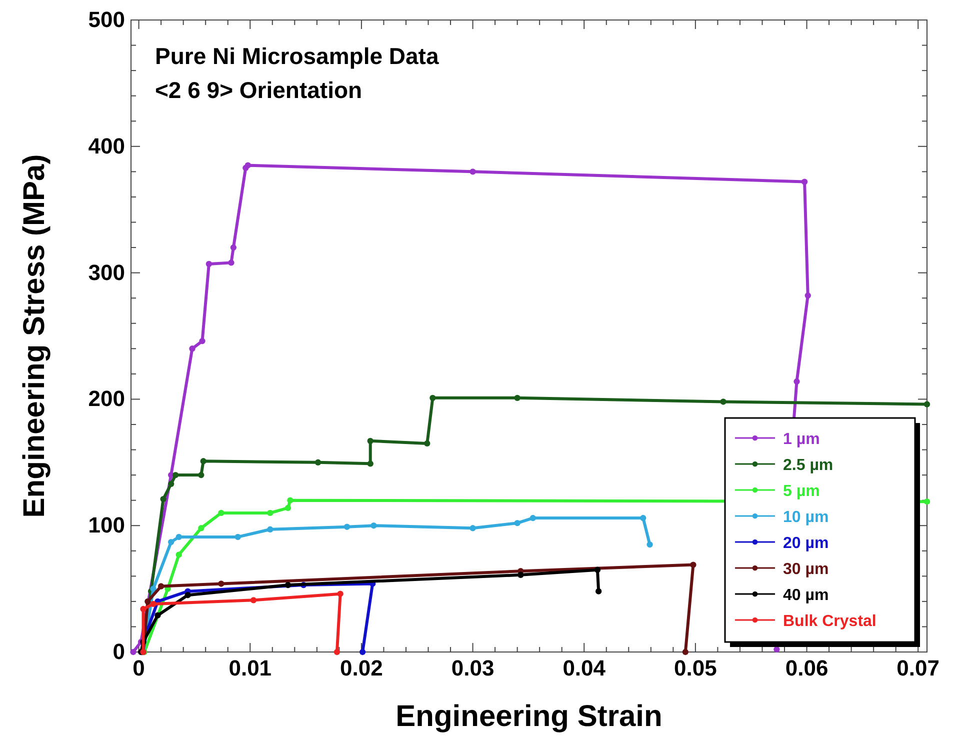 The width and height of the screenshot is (955, 748). I want to click on x-tick-label: 0.07, so click(918, 668).